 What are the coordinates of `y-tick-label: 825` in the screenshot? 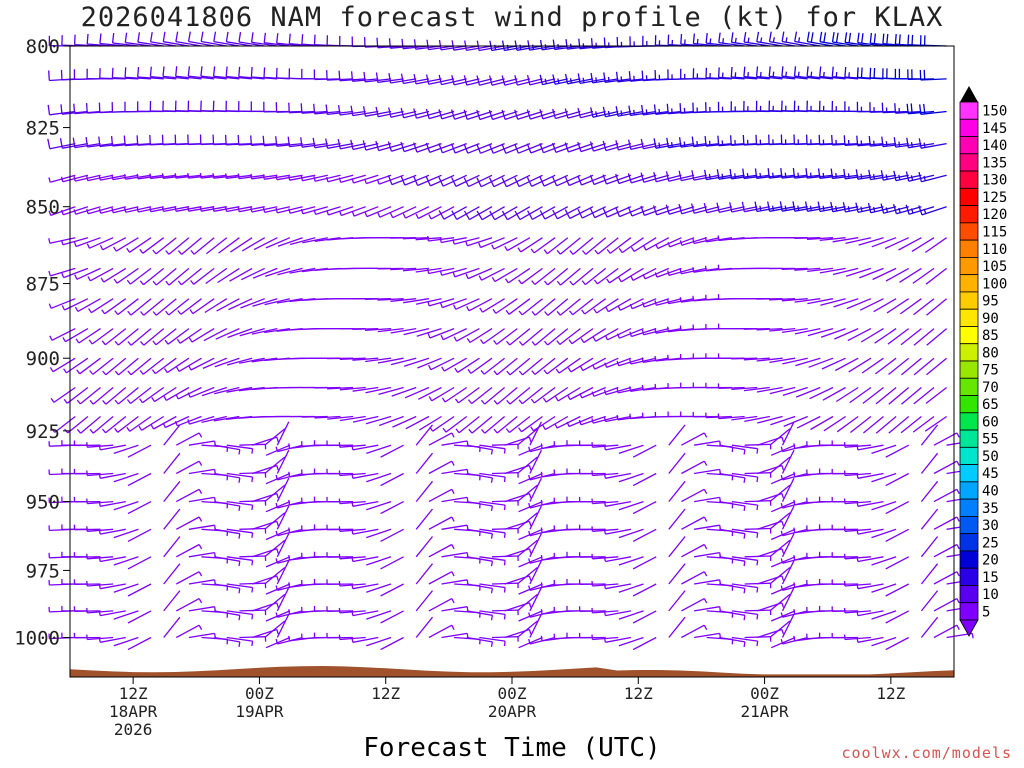 It's located at (43, 129).